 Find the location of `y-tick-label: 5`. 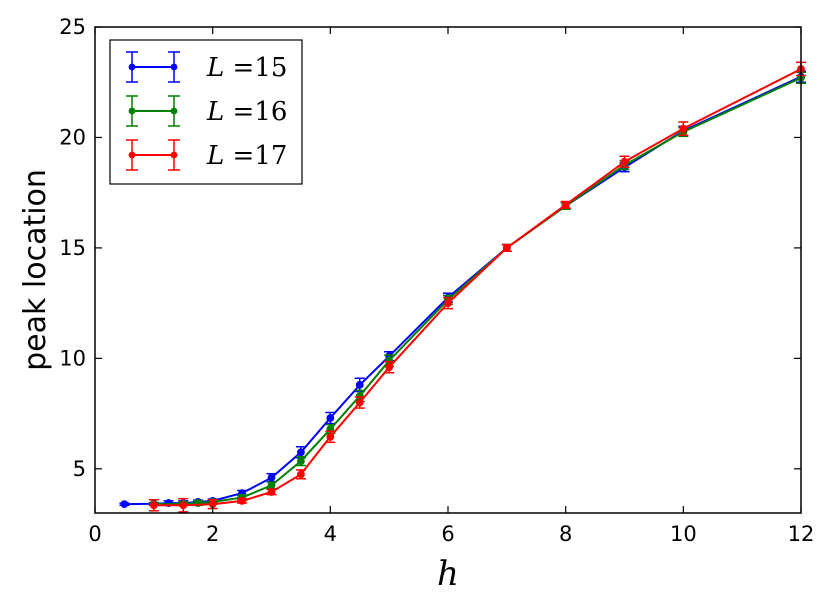

y-tick-label: 5 is located at coordinates (79, 469).